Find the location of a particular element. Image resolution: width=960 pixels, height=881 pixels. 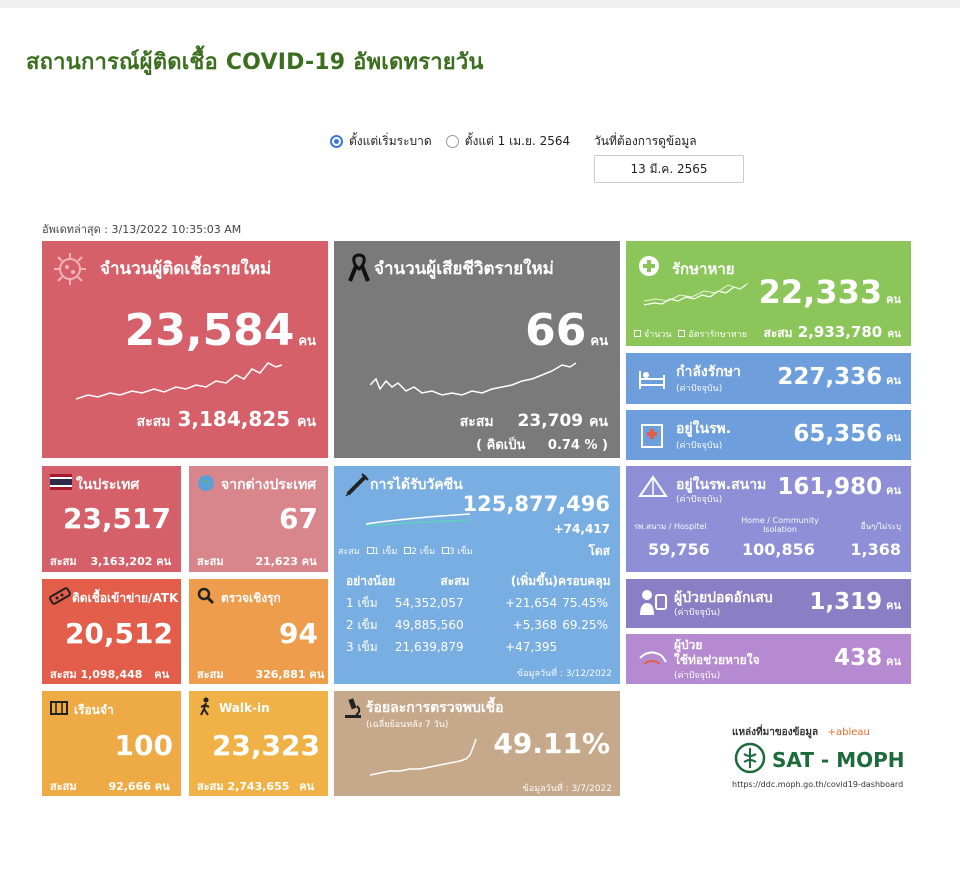

ribbon-icon is located at coordinates (359, 267).